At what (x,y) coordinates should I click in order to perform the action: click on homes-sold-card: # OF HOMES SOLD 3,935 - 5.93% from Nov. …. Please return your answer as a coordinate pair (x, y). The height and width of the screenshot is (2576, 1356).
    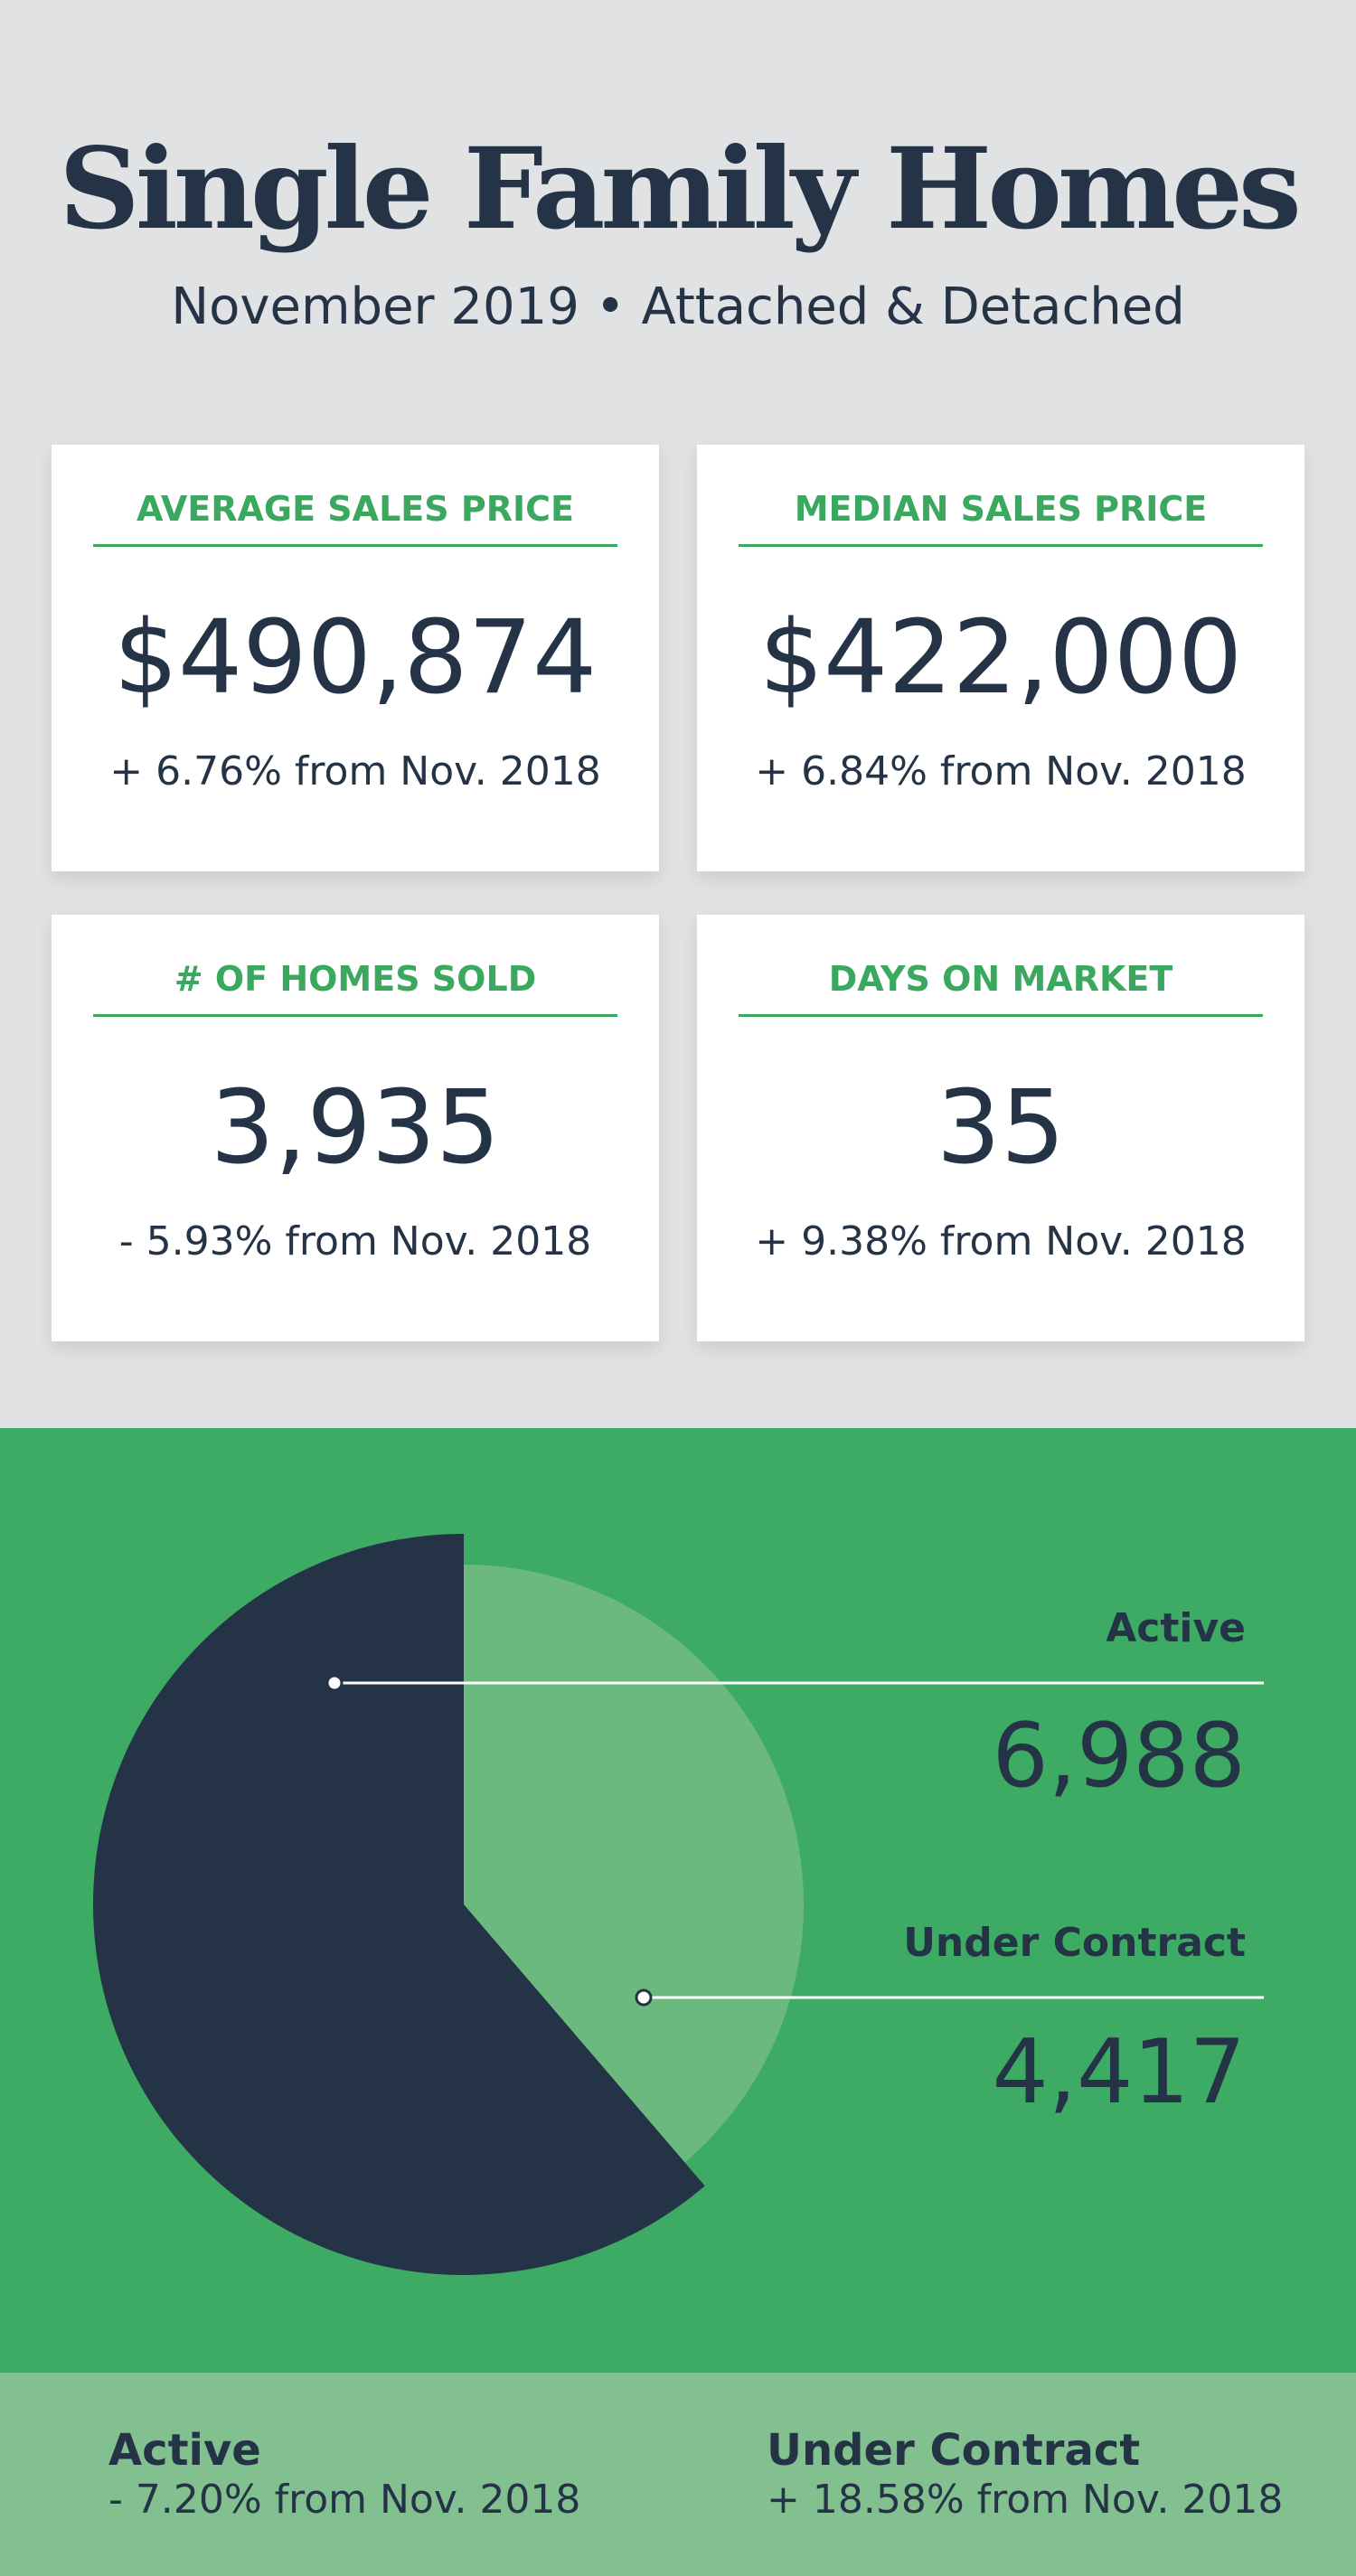
    Looking at the image, I should click on (355, 1128).